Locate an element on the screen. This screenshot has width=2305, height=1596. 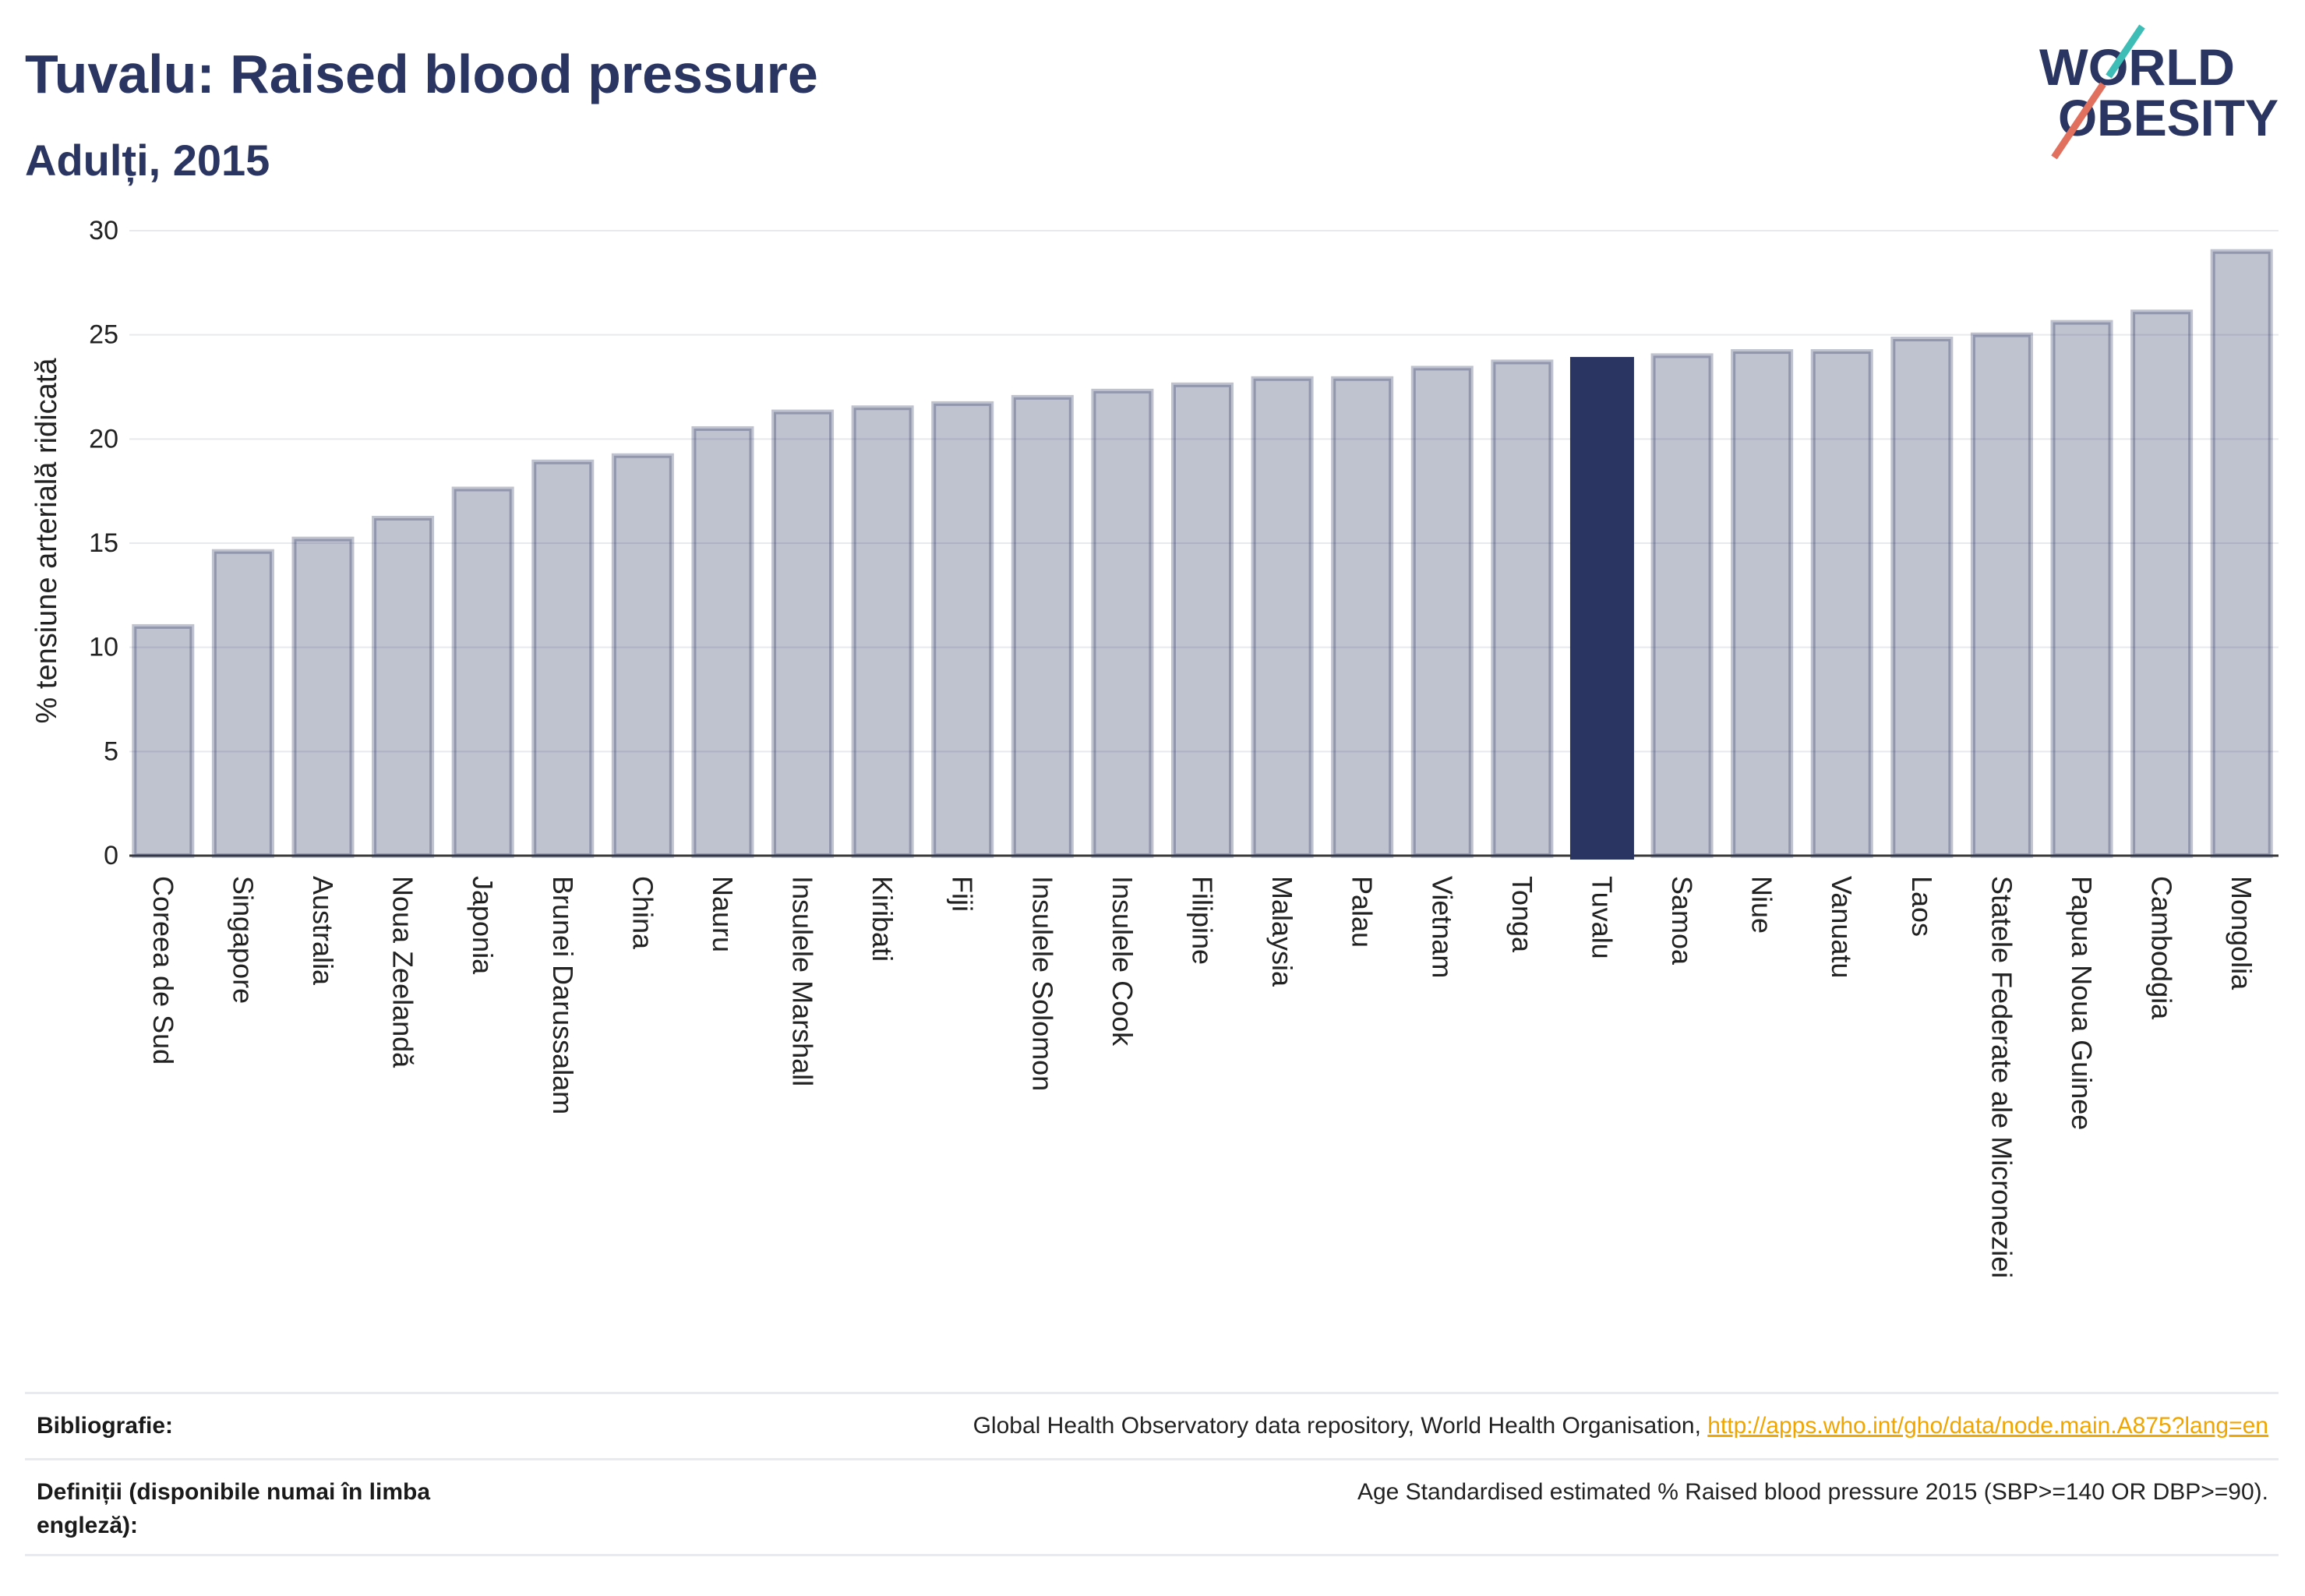
x-tick-label: Kiribati is located at coordinates (882, 919).